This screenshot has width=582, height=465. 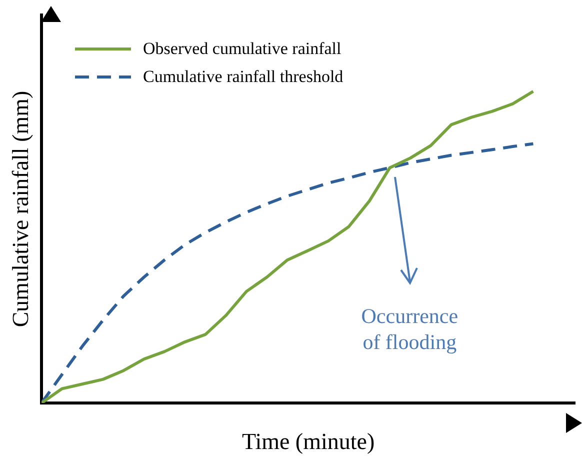 I want to click on y-axis-title: Cumulative rainfall (mm), so click(x=20, y=209).